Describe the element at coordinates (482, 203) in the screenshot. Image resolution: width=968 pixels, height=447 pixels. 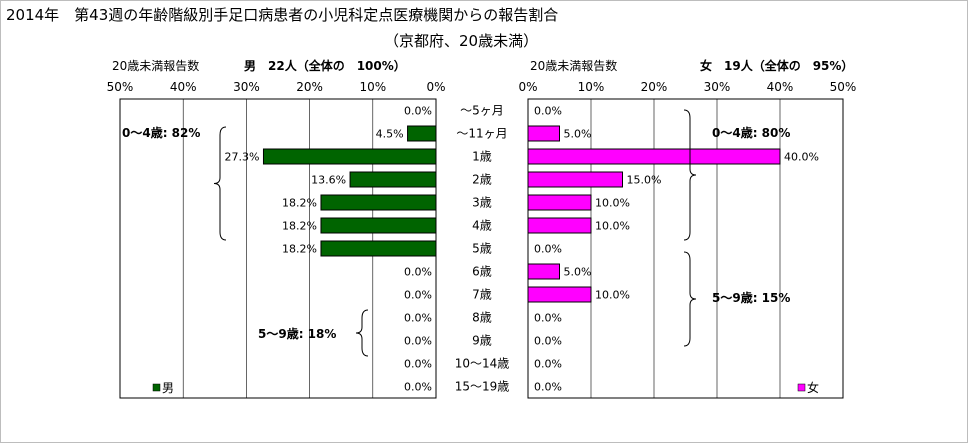
I see `age-category-label: 3歳` at that location.